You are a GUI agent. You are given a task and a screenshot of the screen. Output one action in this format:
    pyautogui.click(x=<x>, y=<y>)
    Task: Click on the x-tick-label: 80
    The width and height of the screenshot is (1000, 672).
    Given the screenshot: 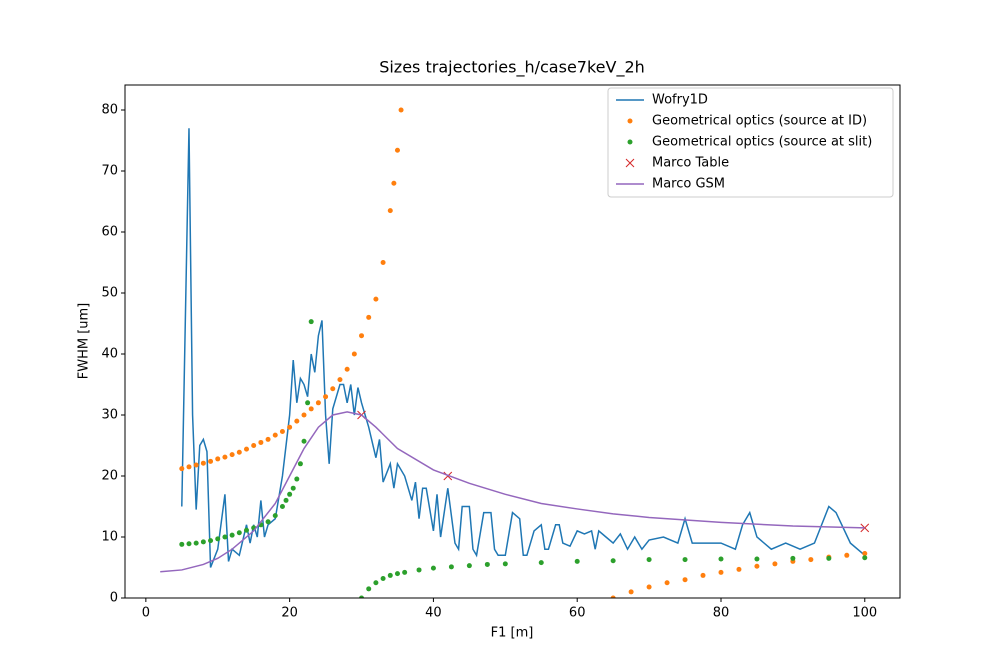 What is the action you would take?
    pyautogui.click(x=721, y=613)
    